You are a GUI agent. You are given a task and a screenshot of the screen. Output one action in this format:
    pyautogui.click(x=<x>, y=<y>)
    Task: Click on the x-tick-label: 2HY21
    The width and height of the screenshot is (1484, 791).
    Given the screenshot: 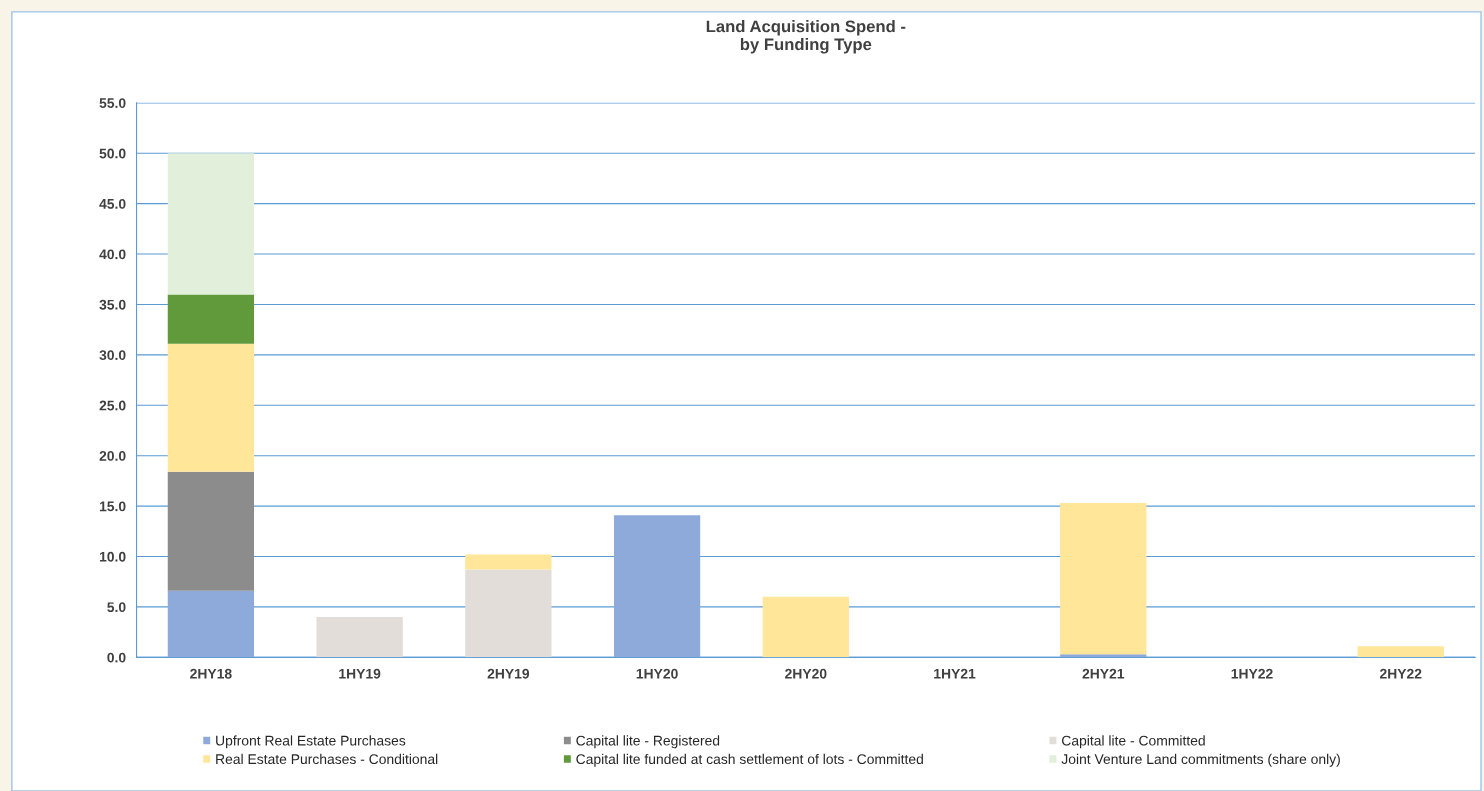 What is the action you would take?
    pyautogui.click(x=1103, y=673)
    